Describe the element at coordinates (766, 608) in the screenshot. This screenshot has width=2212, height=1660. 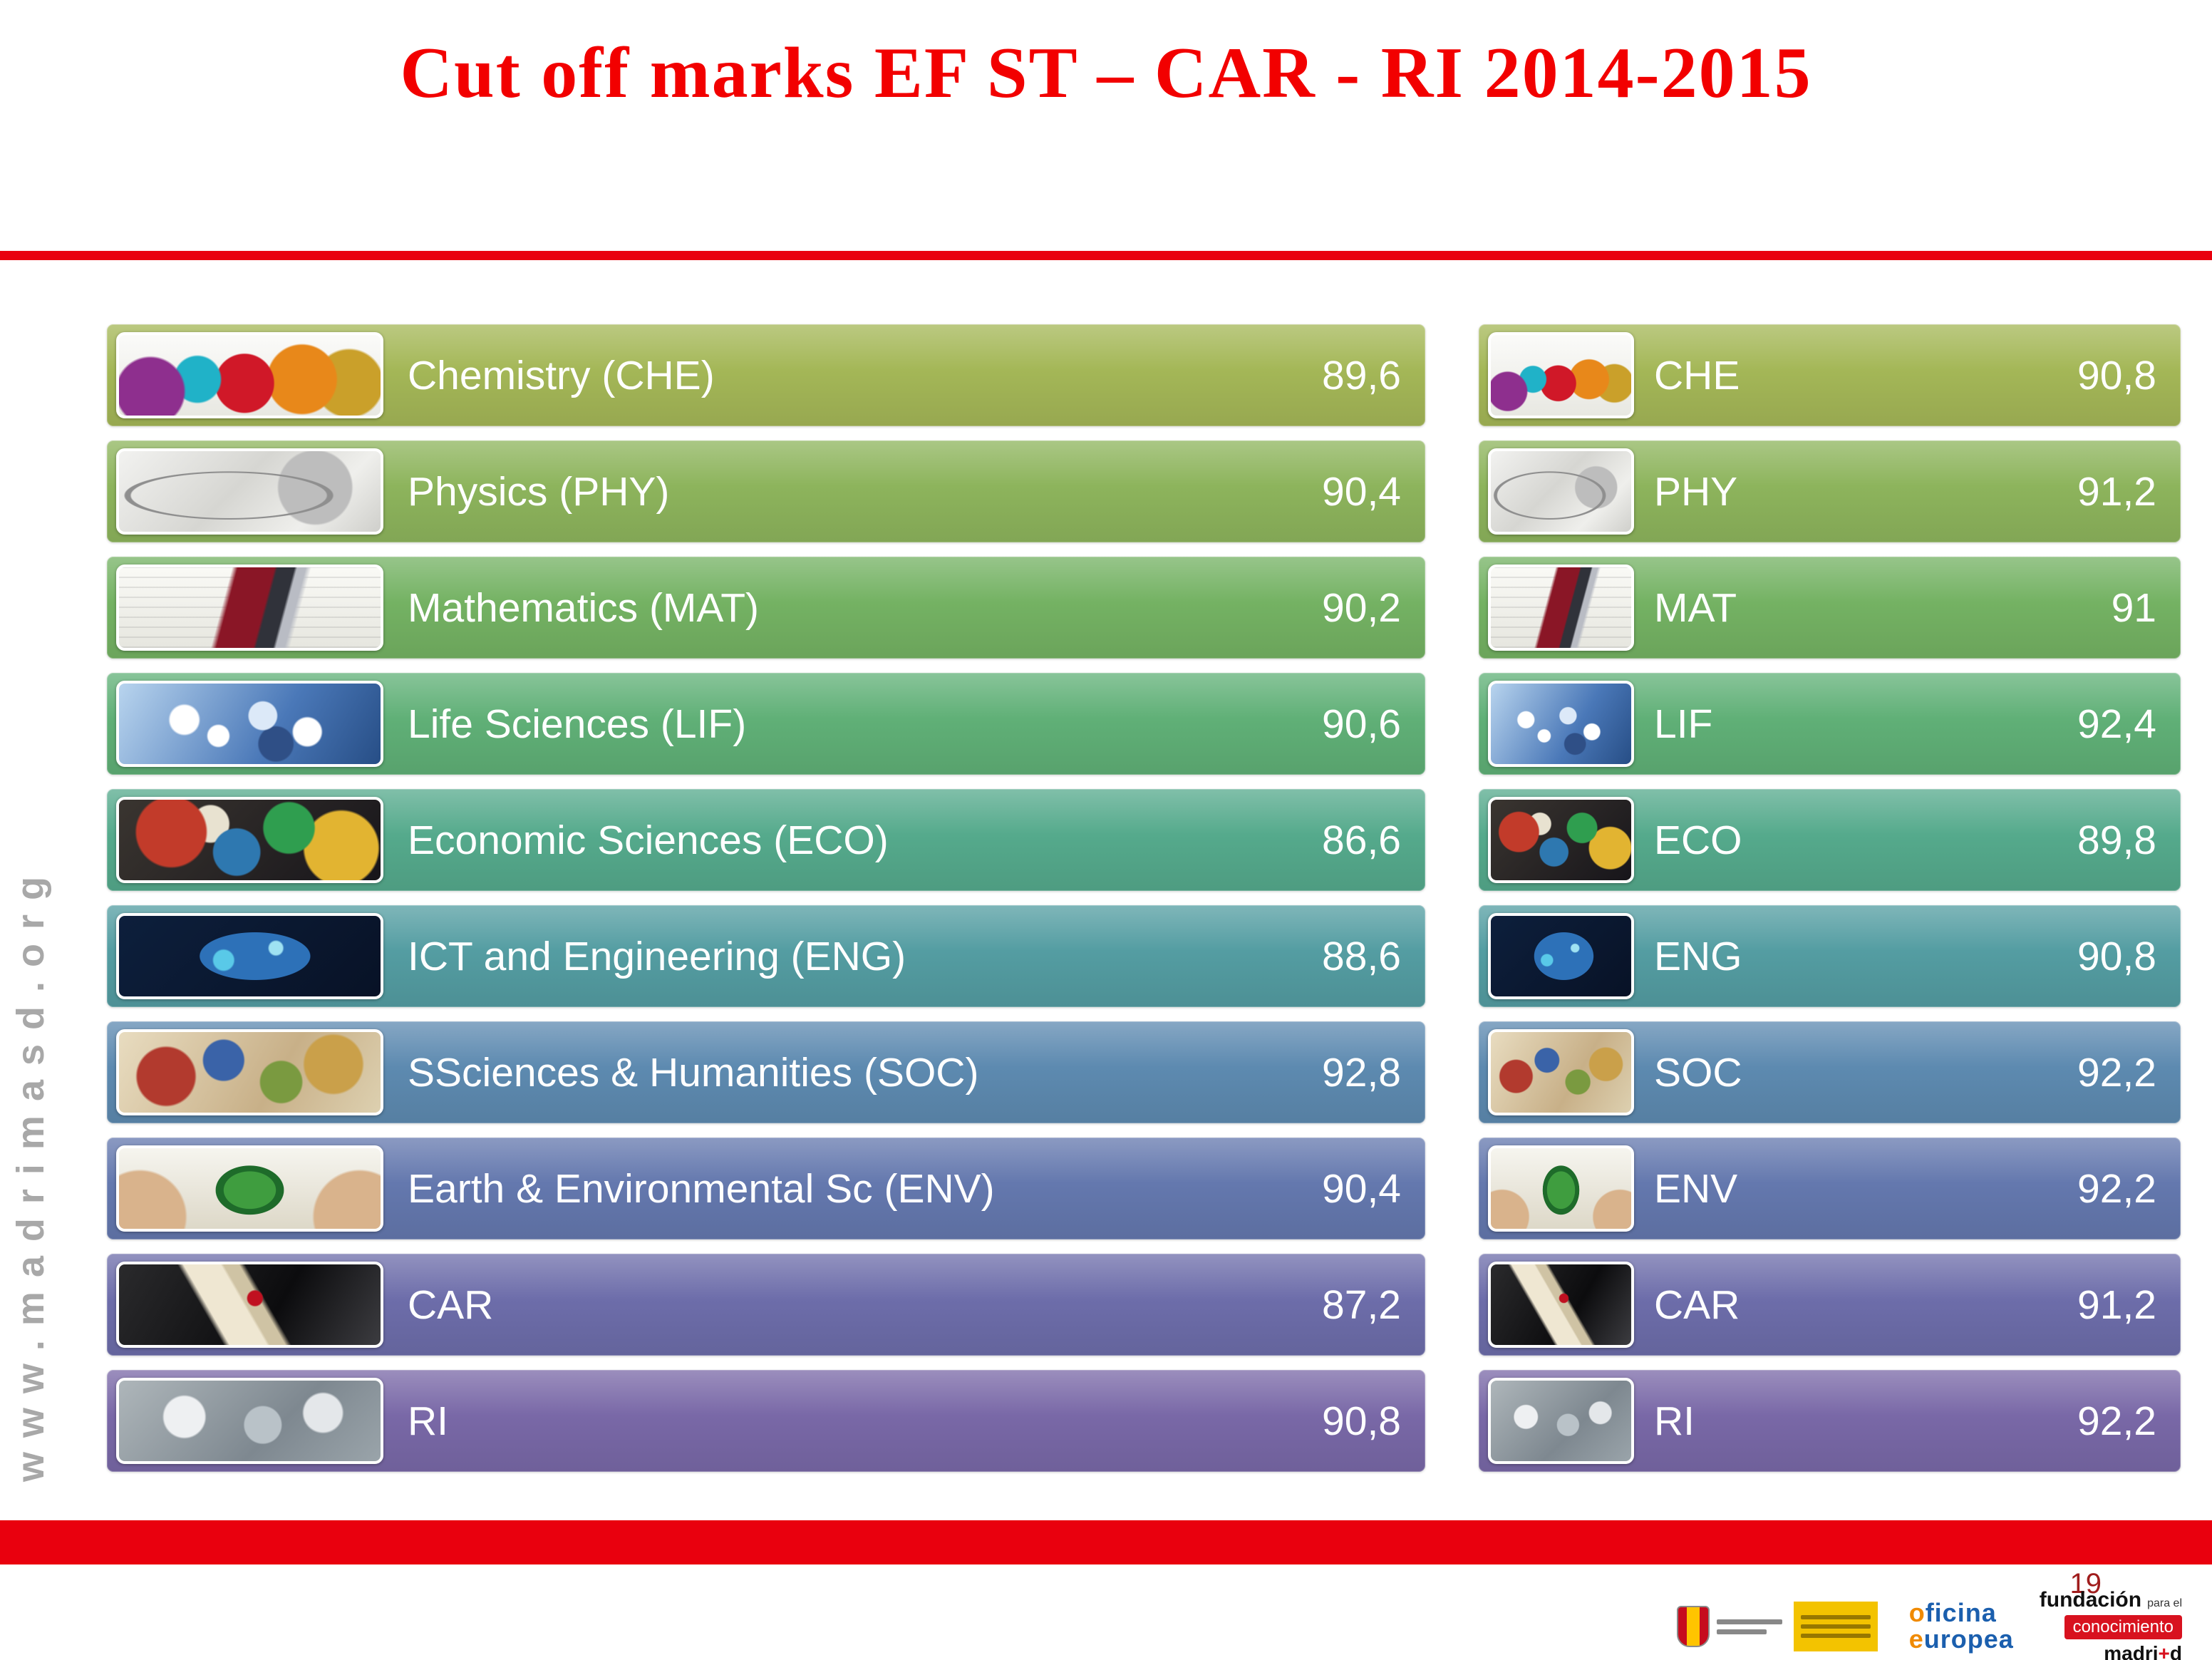
I see `table-row: Mathematics (MAT) 90,2` at that location.